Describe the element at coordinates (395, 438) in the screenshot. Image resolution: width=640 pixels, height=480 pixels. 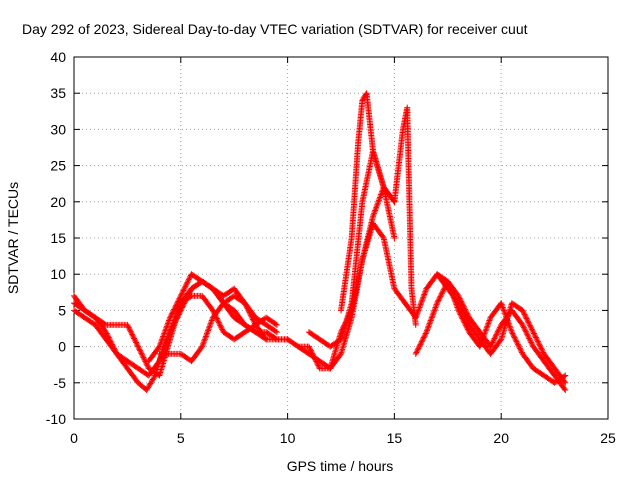
I see `x-tick-label: 15` at that location.